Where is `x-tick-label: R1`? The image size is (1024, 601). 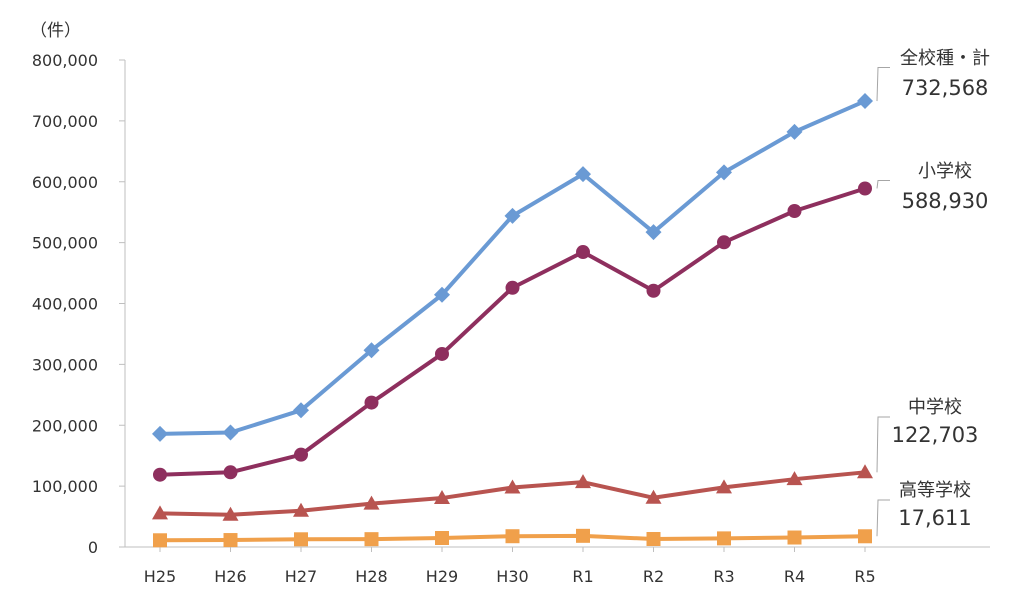
x-tick-label: R1 is located at coordinates (582, 576).